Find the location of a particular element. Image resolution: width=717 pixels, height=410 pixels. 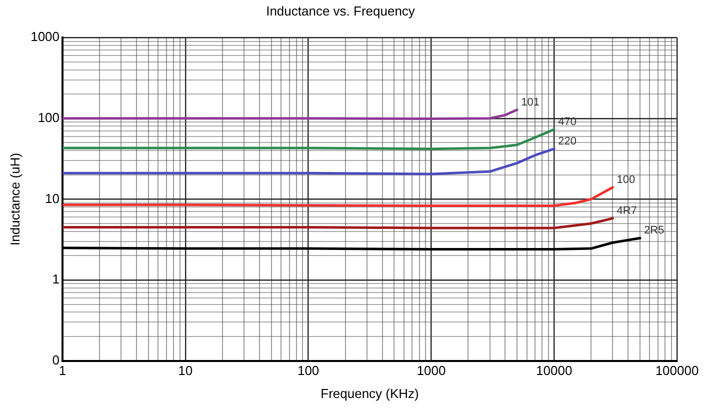

x-tick-label: 1000 is located at coordinates (431, 370).